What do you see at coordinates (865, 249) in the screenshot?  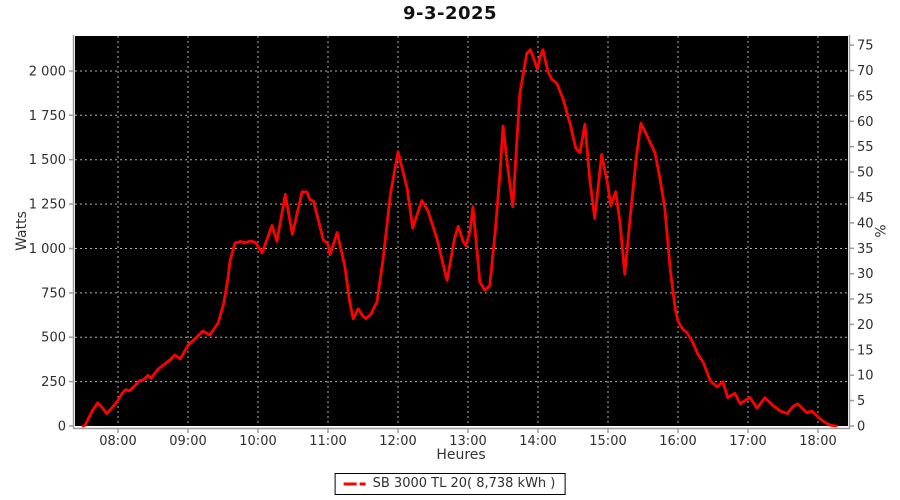 I see `svg-text: 35` at bounding box center [865, 249].